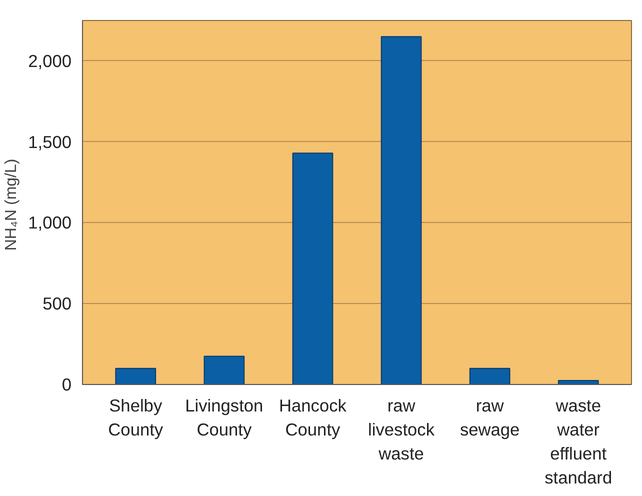  I want to click on x-tick-label: waste water effluent standard, so click(578, 442).